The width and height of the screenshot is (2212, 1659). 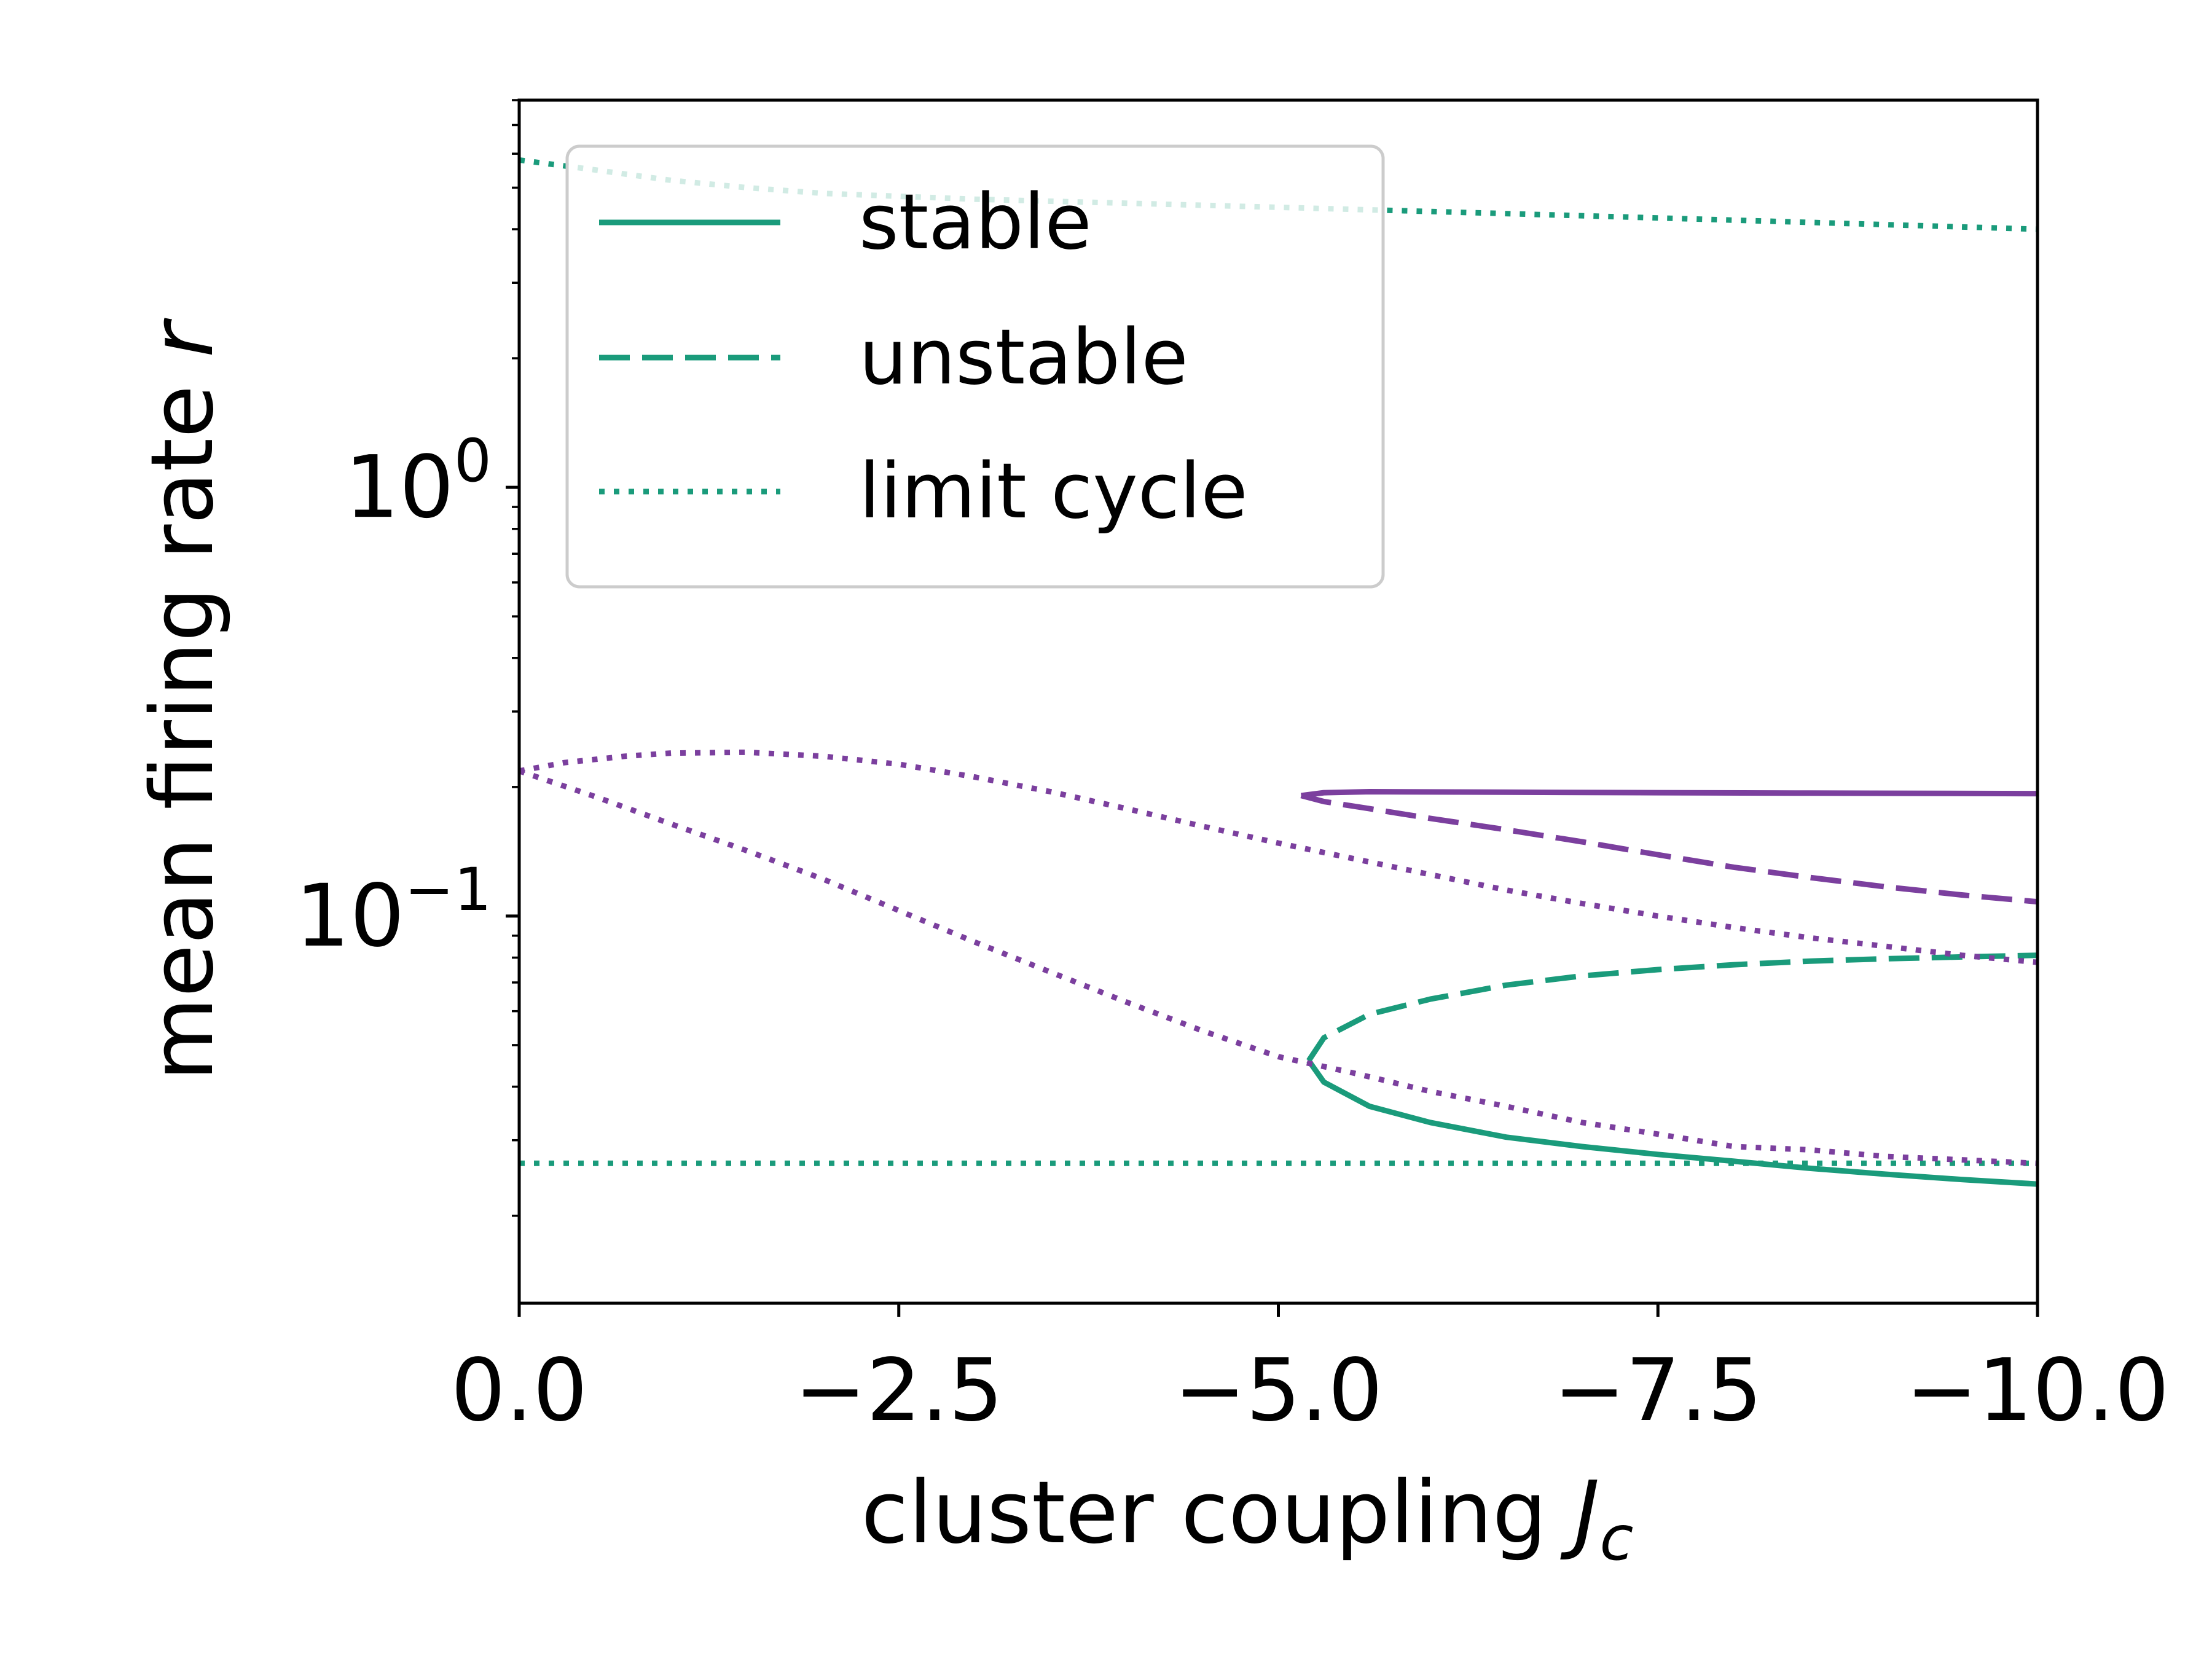 I want to click on y-axis-ticks: 10⁰ 10⁻¹, so click(x=407, y=658).